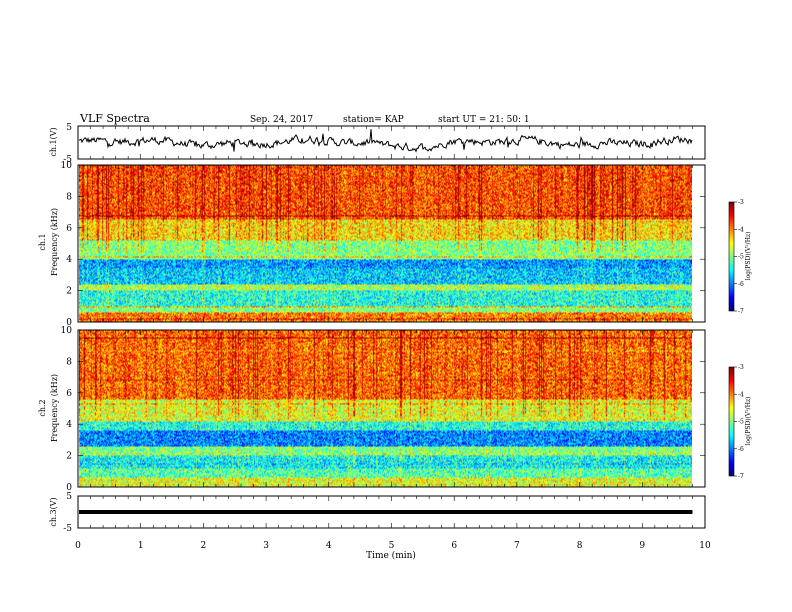 The image size is (792, 612). What do you see at coordinates (67, 529) in the screenshot?
I see `ch3-ytick-bottom: -5` at bounding box center [67, 529].